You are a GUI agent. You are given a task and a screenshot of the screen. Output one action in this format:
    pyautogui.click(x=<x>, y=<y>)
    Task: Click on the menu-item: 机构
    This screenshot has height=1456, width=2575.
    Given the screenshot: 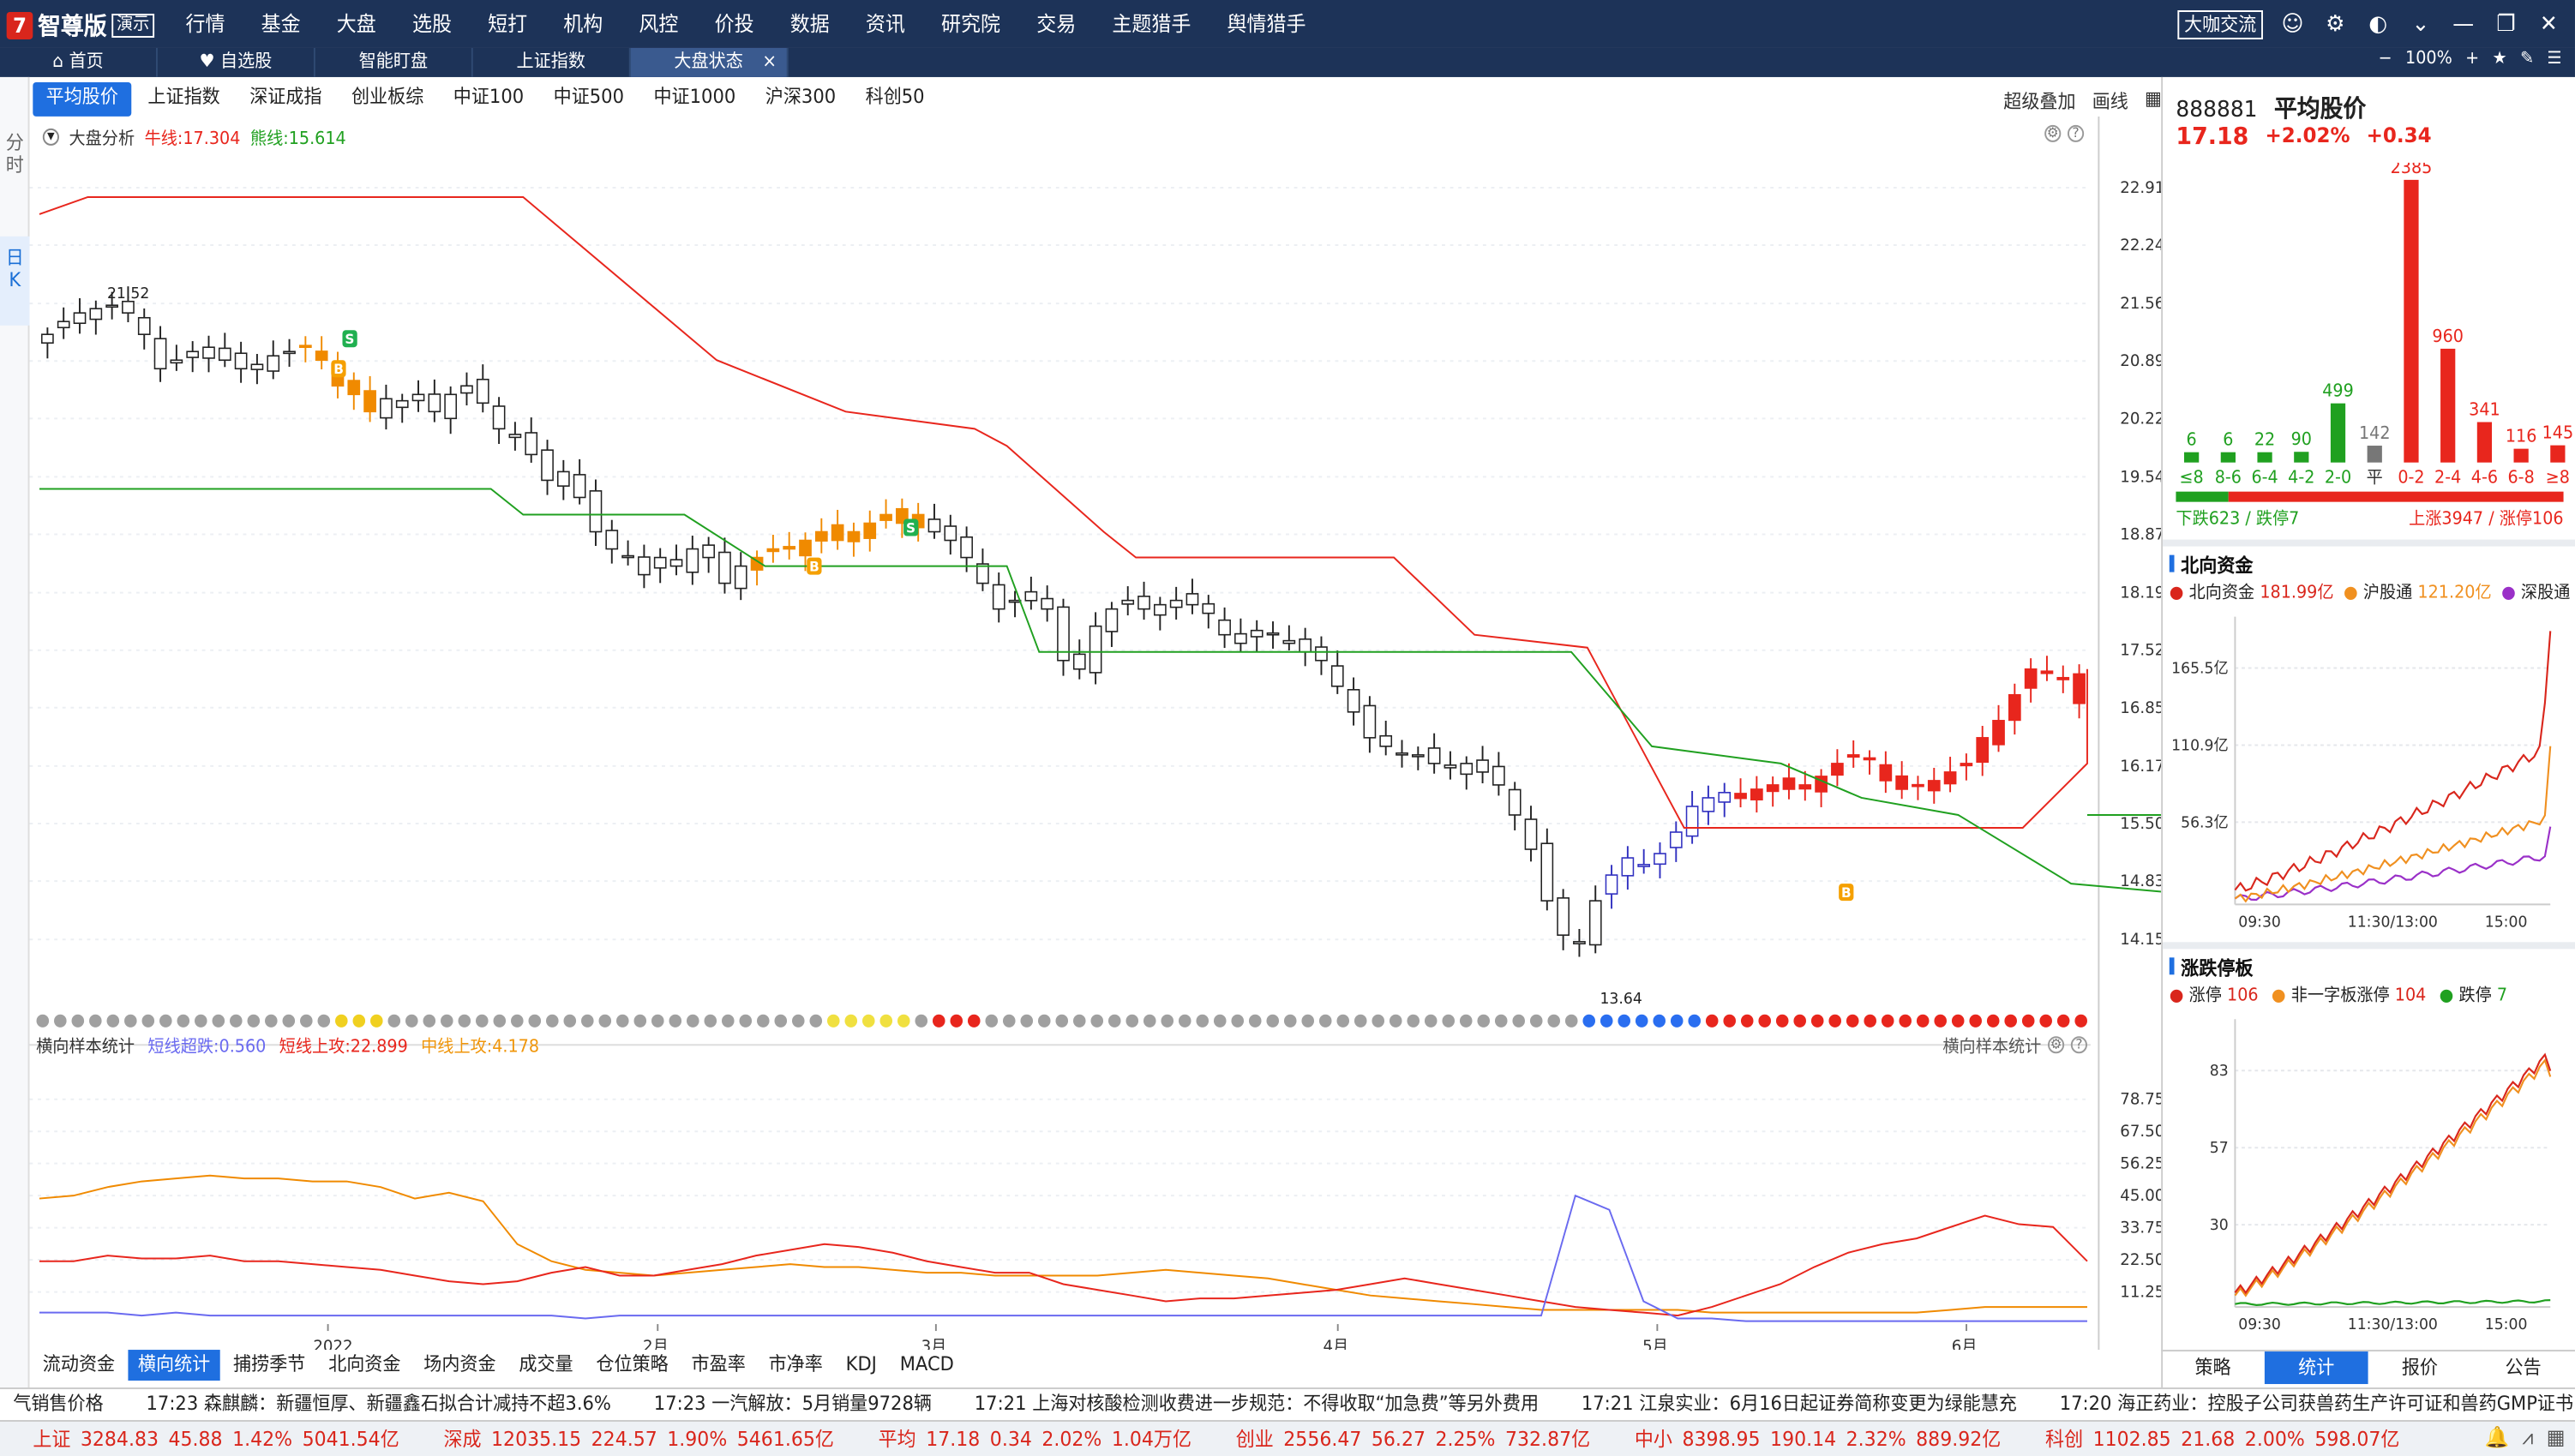 What is the action you would take?
    pyautogui.click(x=583, y=24)
    